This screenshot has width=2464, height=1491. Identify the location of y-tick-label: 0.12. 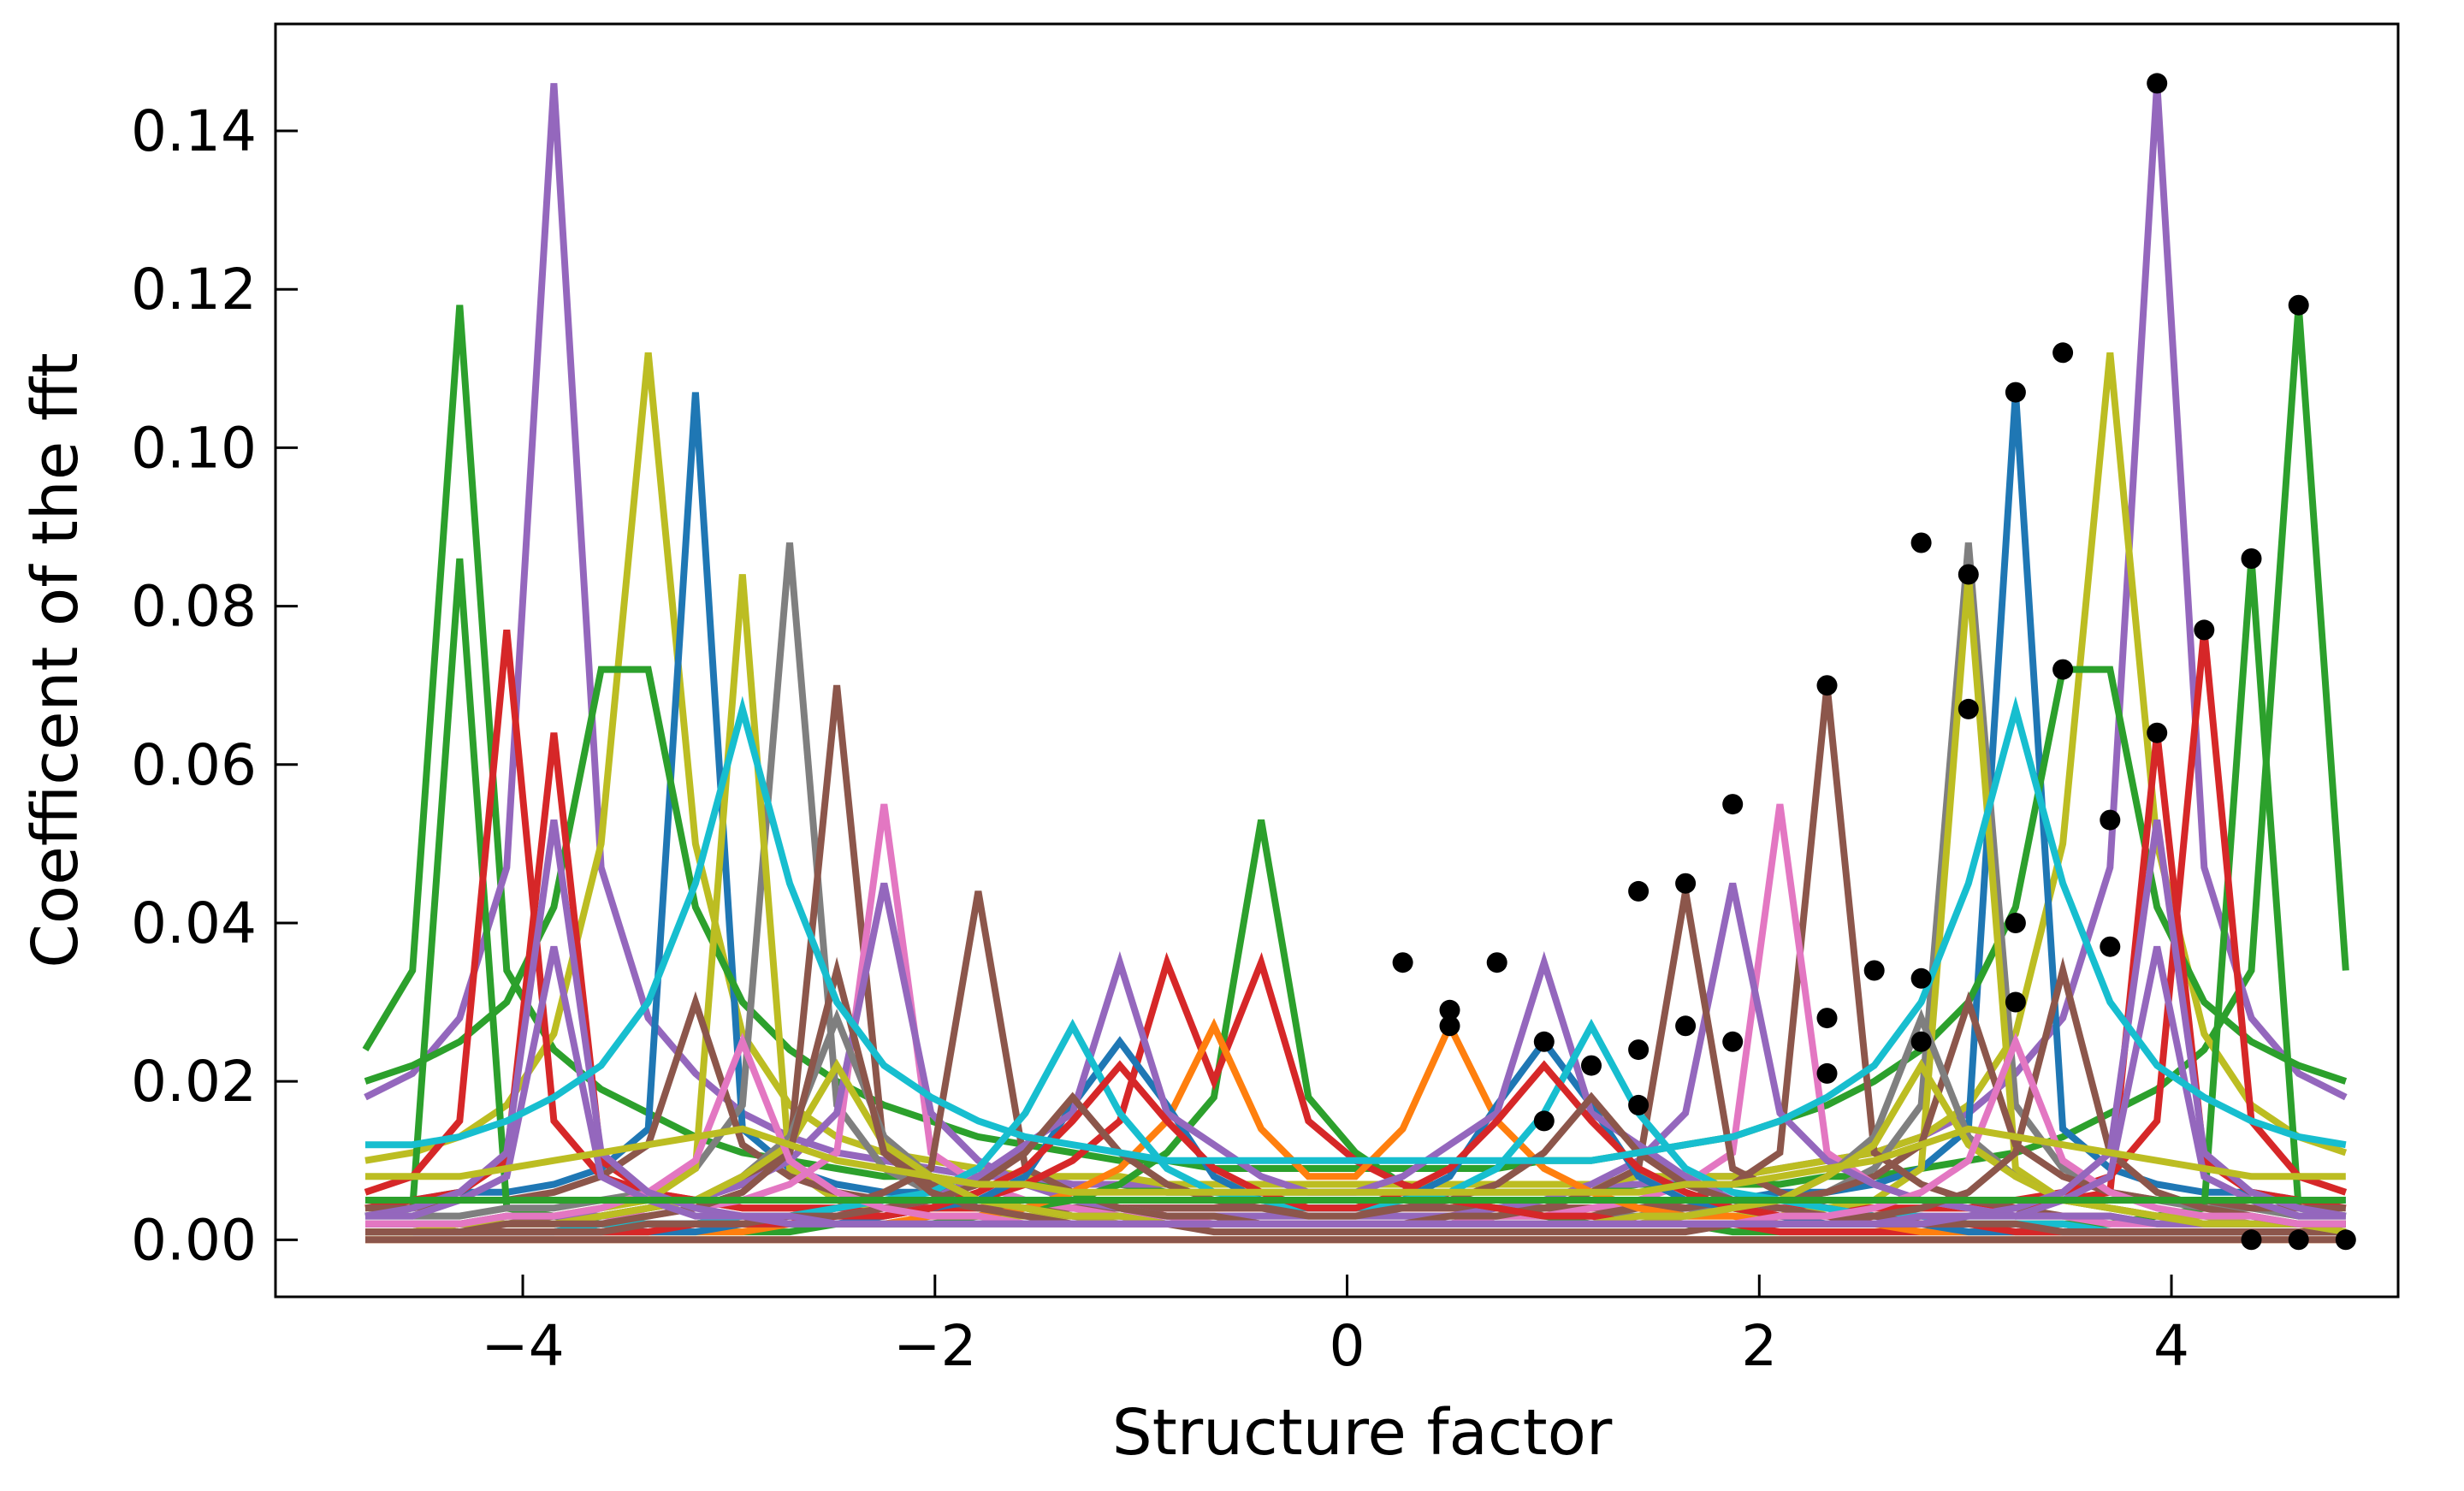
(194, 289).